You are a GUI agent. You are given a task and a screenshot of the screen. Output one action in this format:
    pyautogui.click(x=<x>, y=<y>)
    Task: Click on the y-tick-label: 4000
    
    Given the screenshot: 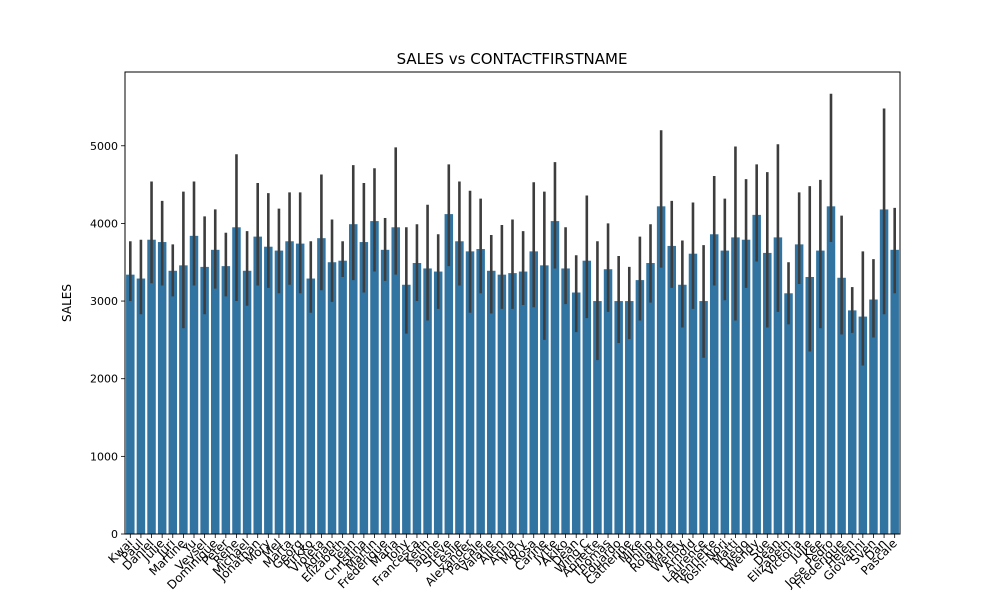 What is the action you would take?
    pyautogui.click(x=104, y=223)
    